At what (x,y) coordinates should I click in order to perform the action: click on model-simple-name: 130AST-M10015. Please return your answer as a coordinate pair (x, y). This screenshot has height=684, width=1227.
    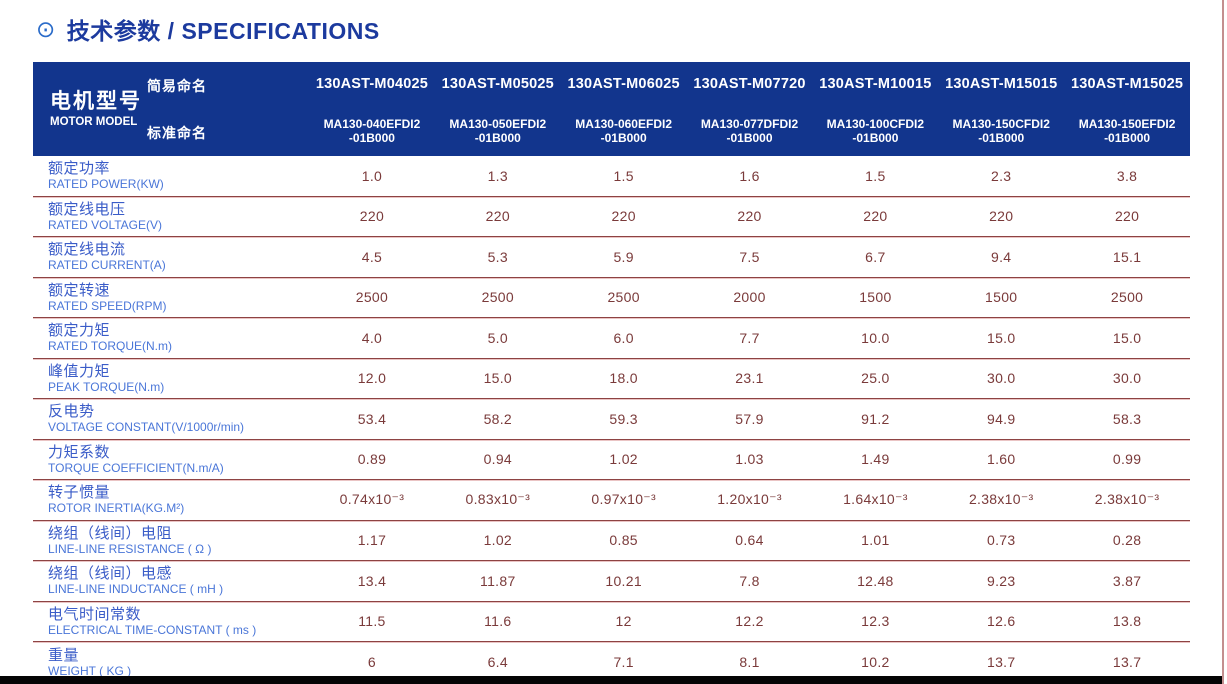
    Looking at the image, I should click on (875, 84).